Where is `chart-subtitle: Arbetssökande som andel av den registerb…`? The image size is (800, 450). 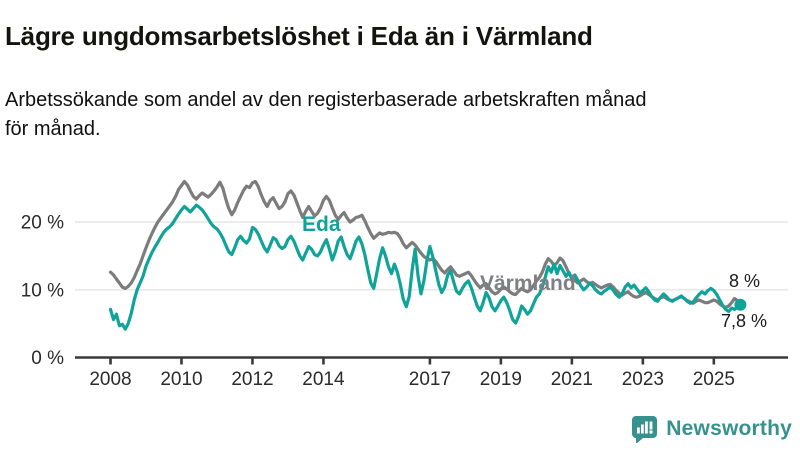 chart-subtitle: Arbetssökande som andel av den registerb… is located at coordinates (326, 114).